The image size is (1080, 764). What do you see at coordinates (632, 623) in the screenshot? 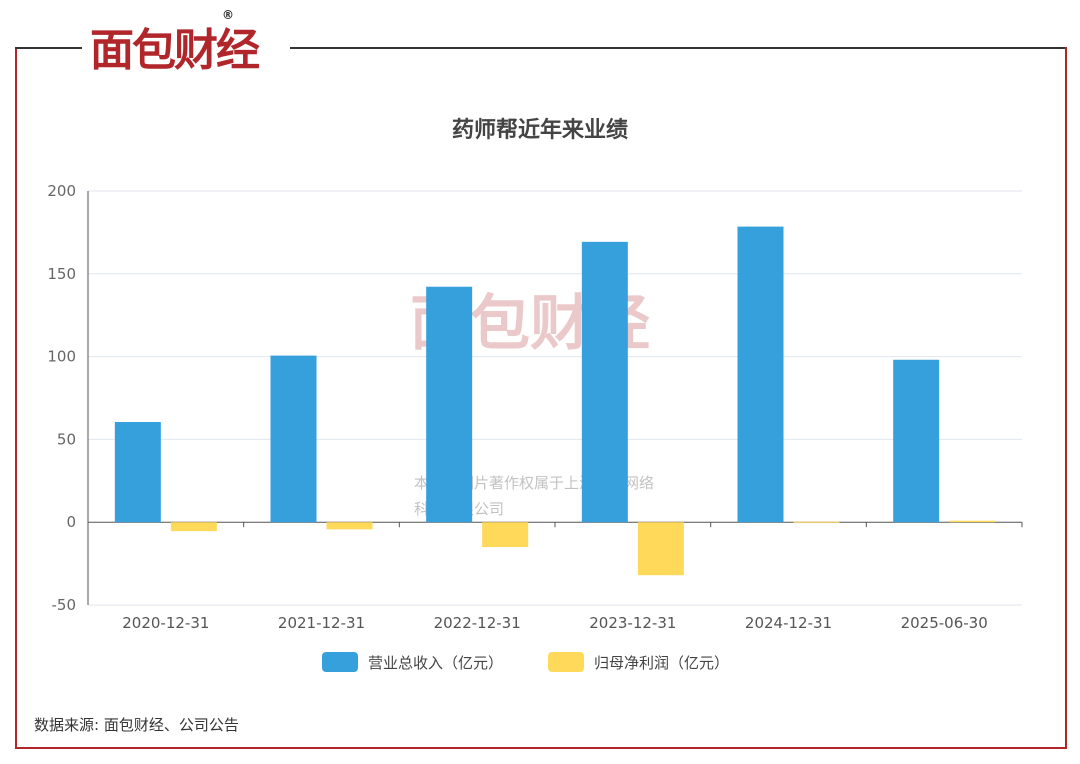
I see `x-tick-label: 2023-12-31` at bounding box center [632, 623].